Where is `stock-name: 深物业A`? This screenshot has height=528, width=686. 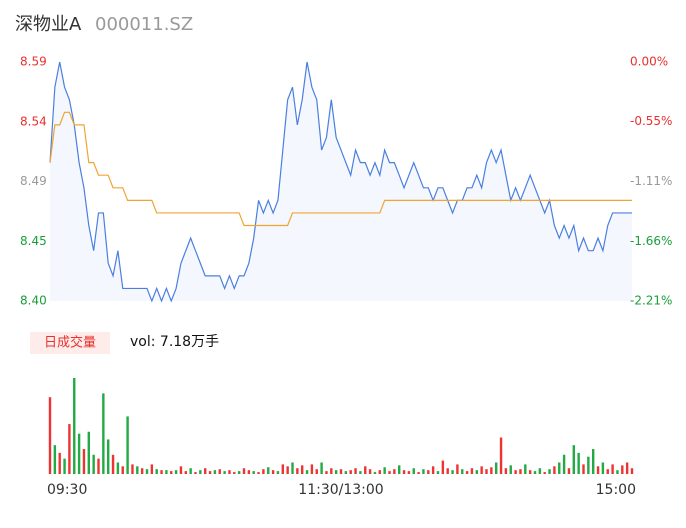 stock-name: 深物业A is located at coordinates (48, 24).